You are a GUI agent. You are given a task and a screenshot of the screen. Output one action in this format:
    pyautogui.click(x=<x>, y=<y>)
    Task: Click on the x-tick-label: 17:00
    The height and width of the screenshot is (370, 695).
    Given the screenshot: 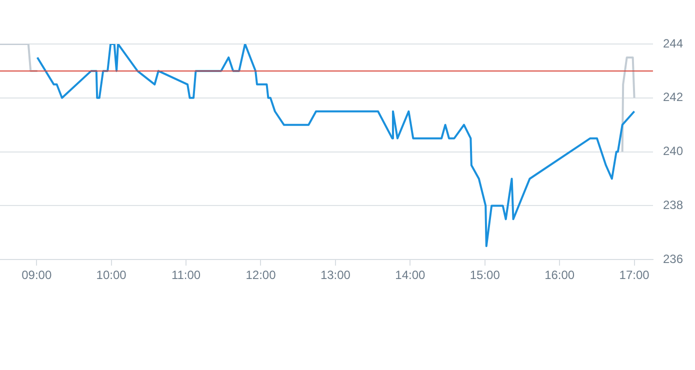 What is the action you would take?
    pyautogui.click(x=634, y=275)
    